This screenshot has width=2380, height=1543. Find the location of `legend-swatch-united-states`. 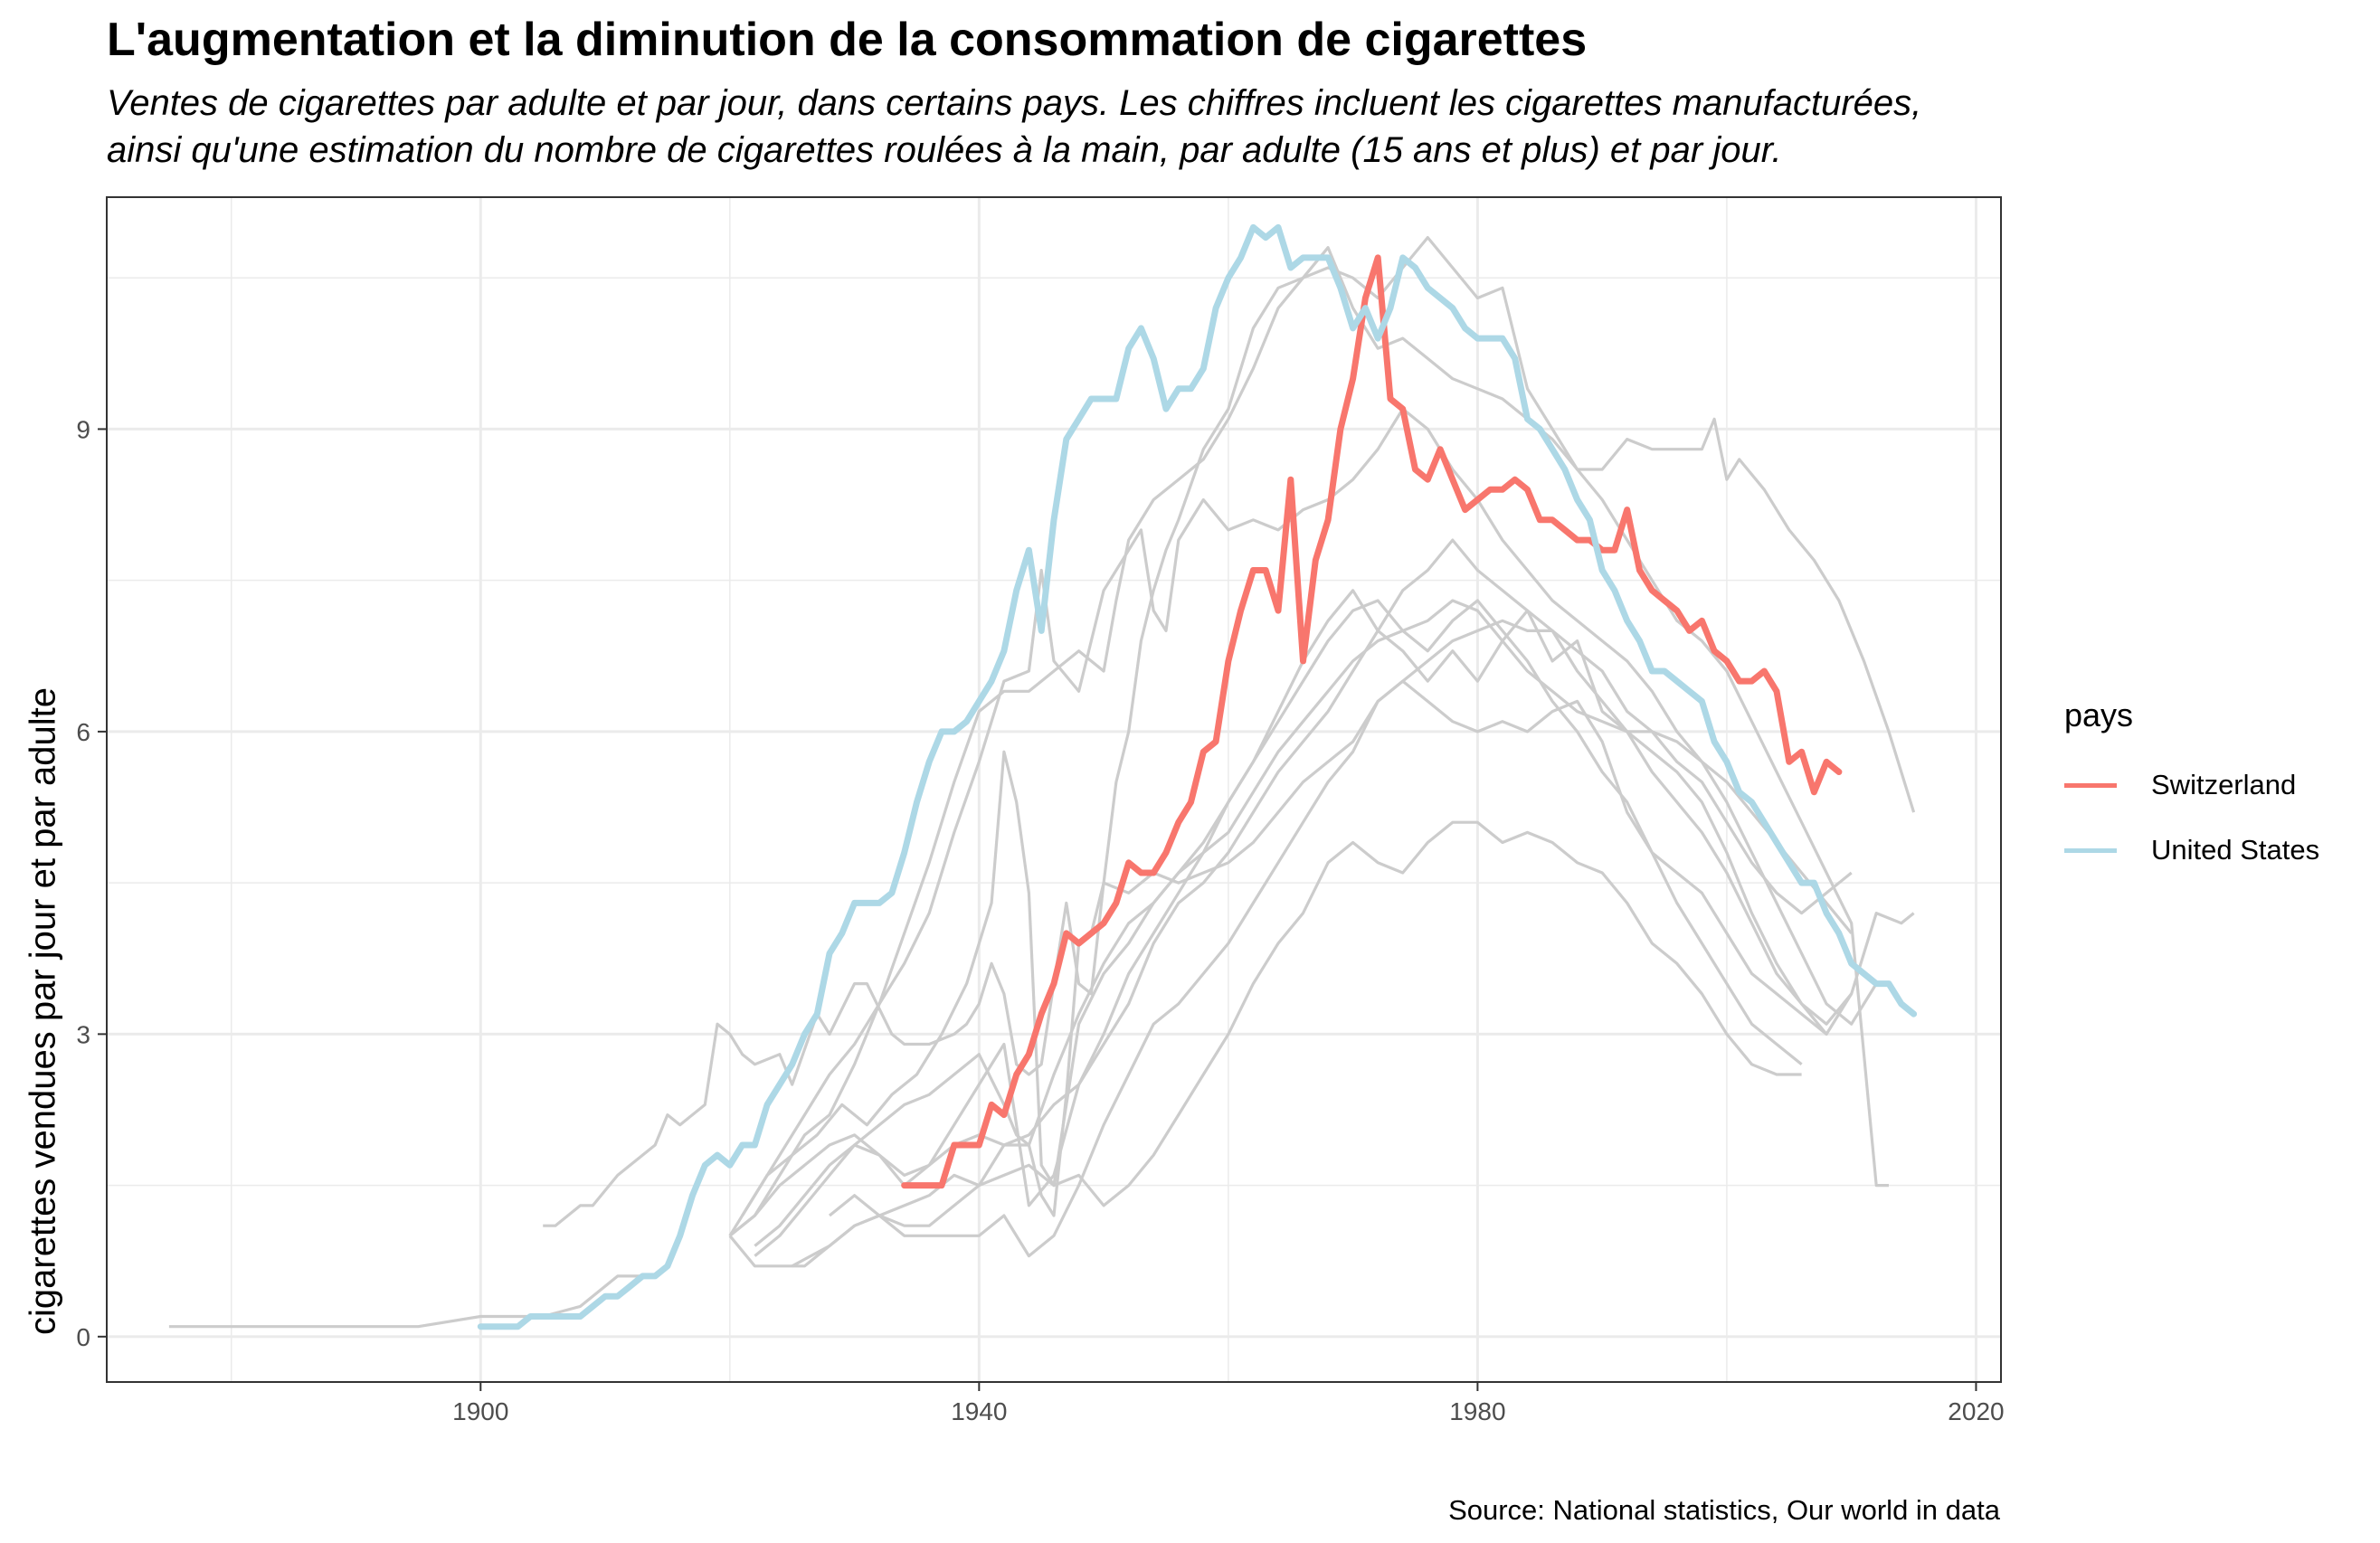

legend-swatch-united-states is located at coordinates (2090, 850).